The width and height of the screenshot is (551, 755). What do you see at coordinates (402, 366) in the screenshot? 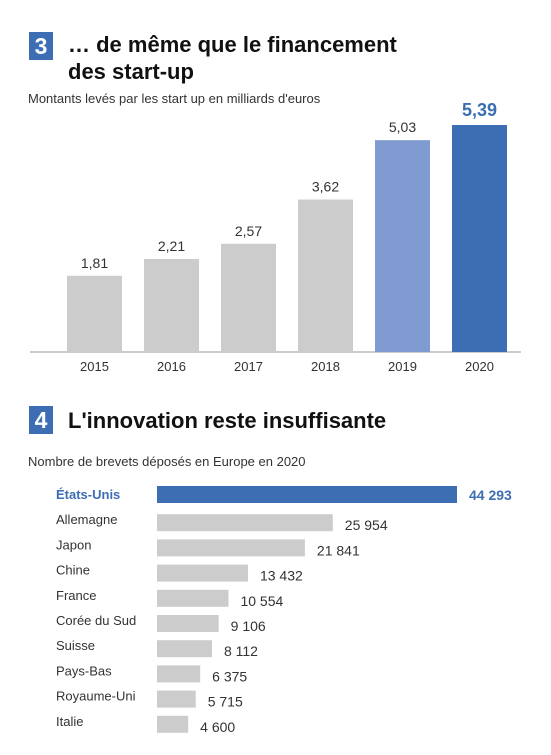
I see `x-tick-label-2019: 2019` at bounding box center [402, 366].